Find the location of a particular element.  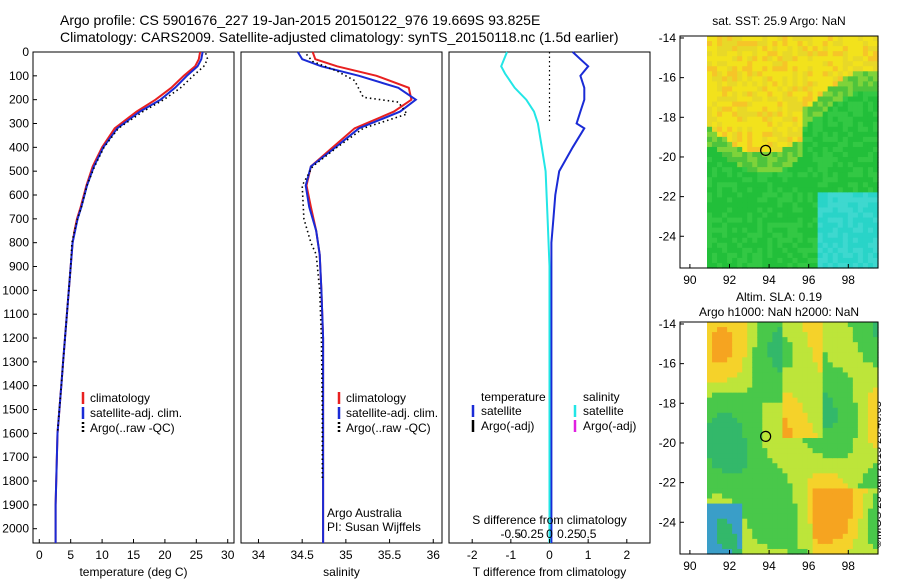

depth-tick-label: 1600 is located at coordinates (15, 433).